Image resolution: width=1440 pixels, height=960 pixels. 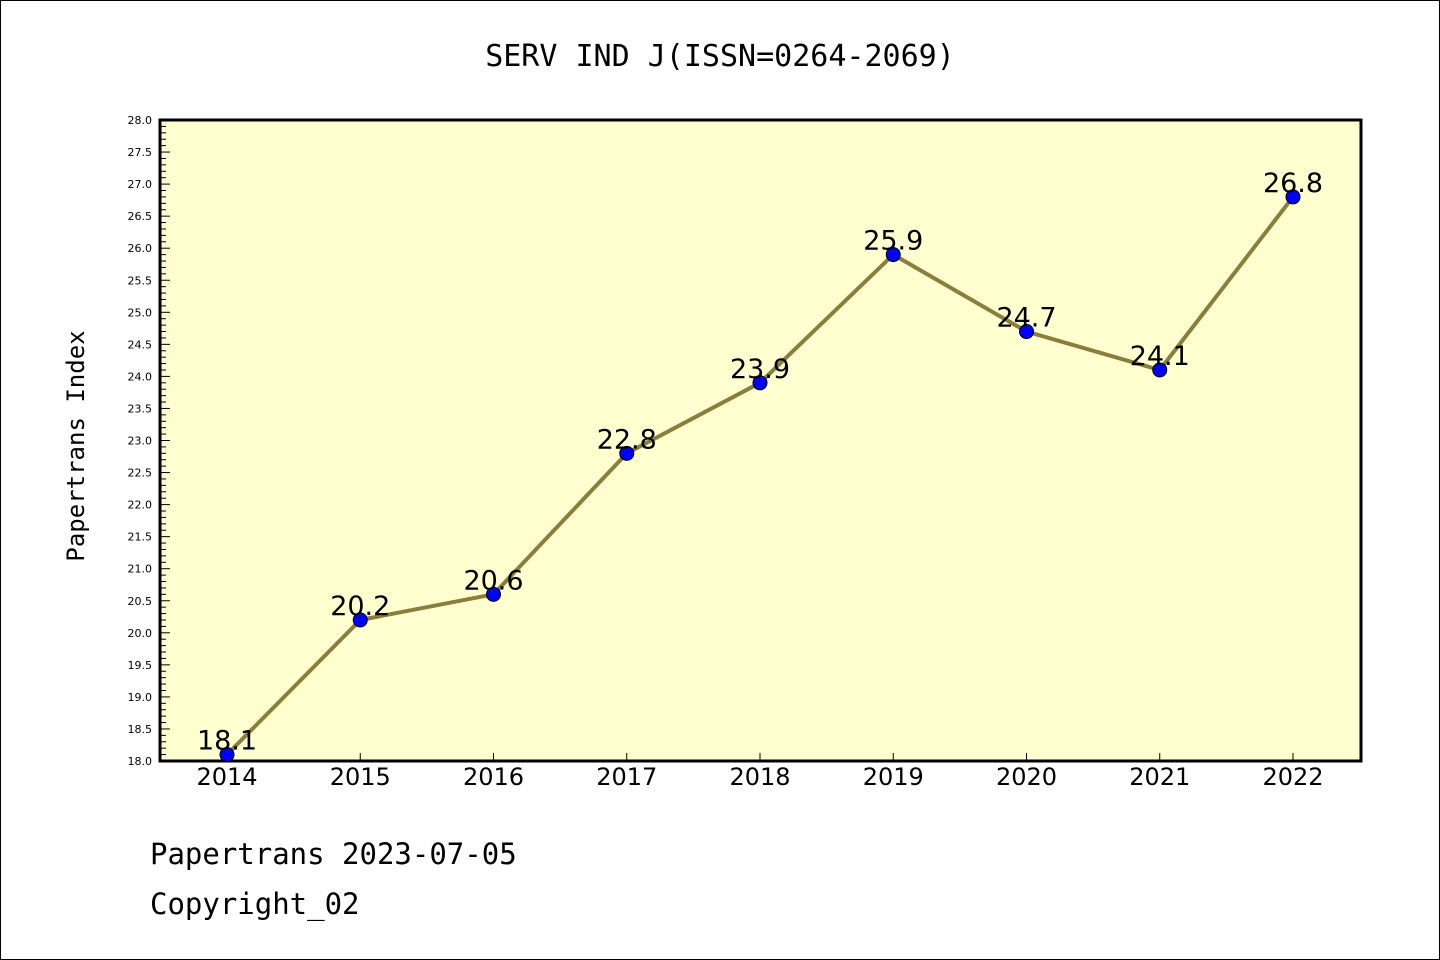 I want to click on y-tick-label: 20.5, so click(x=140, y=601).